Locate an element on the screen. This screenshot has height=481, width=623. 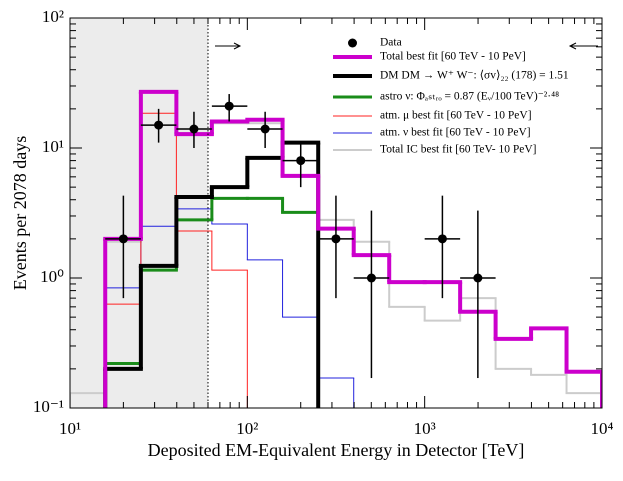
legend-label: astro ν: Φₐₛₜᵣₒ = 0.87 (Eᵥ/100 TeV)⁻²·⁴⁸ is located at coordinates (469, 97).